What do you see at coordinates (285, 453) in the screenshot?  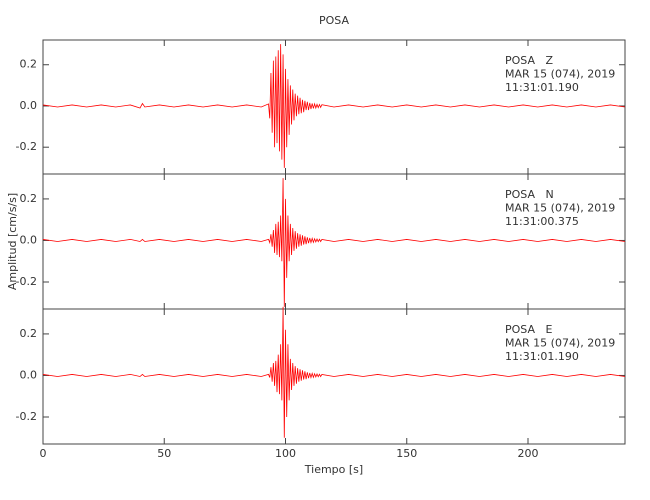 I see `x-tick-label: 100` at bounding box center [285, 453].